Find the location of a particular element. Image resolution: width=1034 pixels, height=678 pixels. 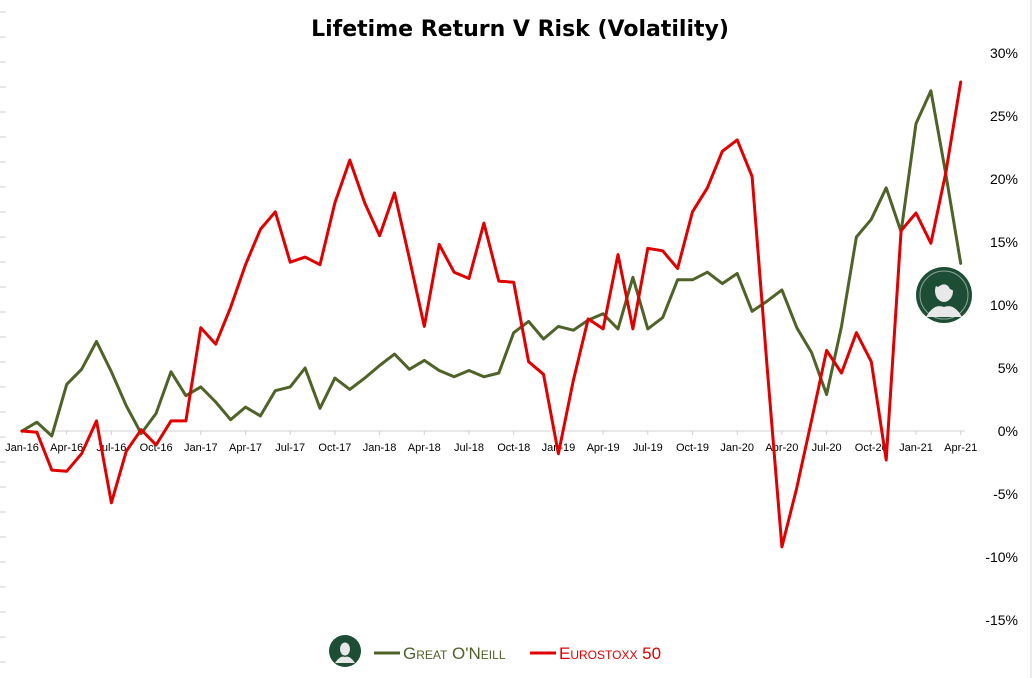

x-tick-label: Jul-17 is located at coordinates (290, 448).